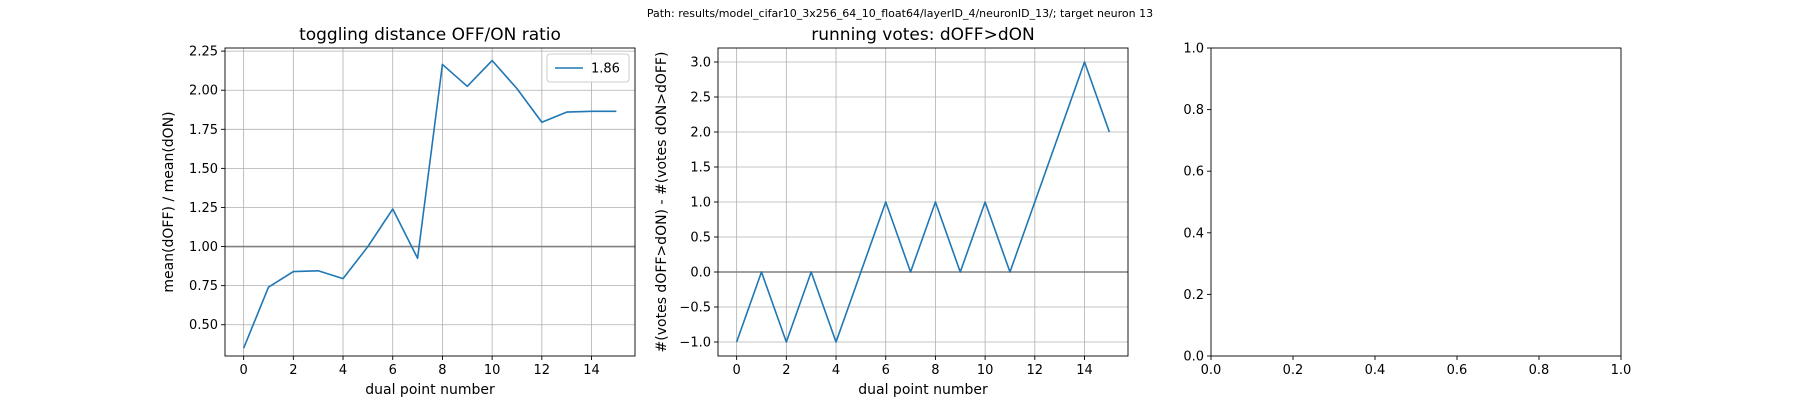  What do you see at coordinates (662, 202) in the screenshot?
I see `y-axis-label: #(votes dOFF>dON) - #(votes dON>dOFF)` at bounding box center [662, 202].